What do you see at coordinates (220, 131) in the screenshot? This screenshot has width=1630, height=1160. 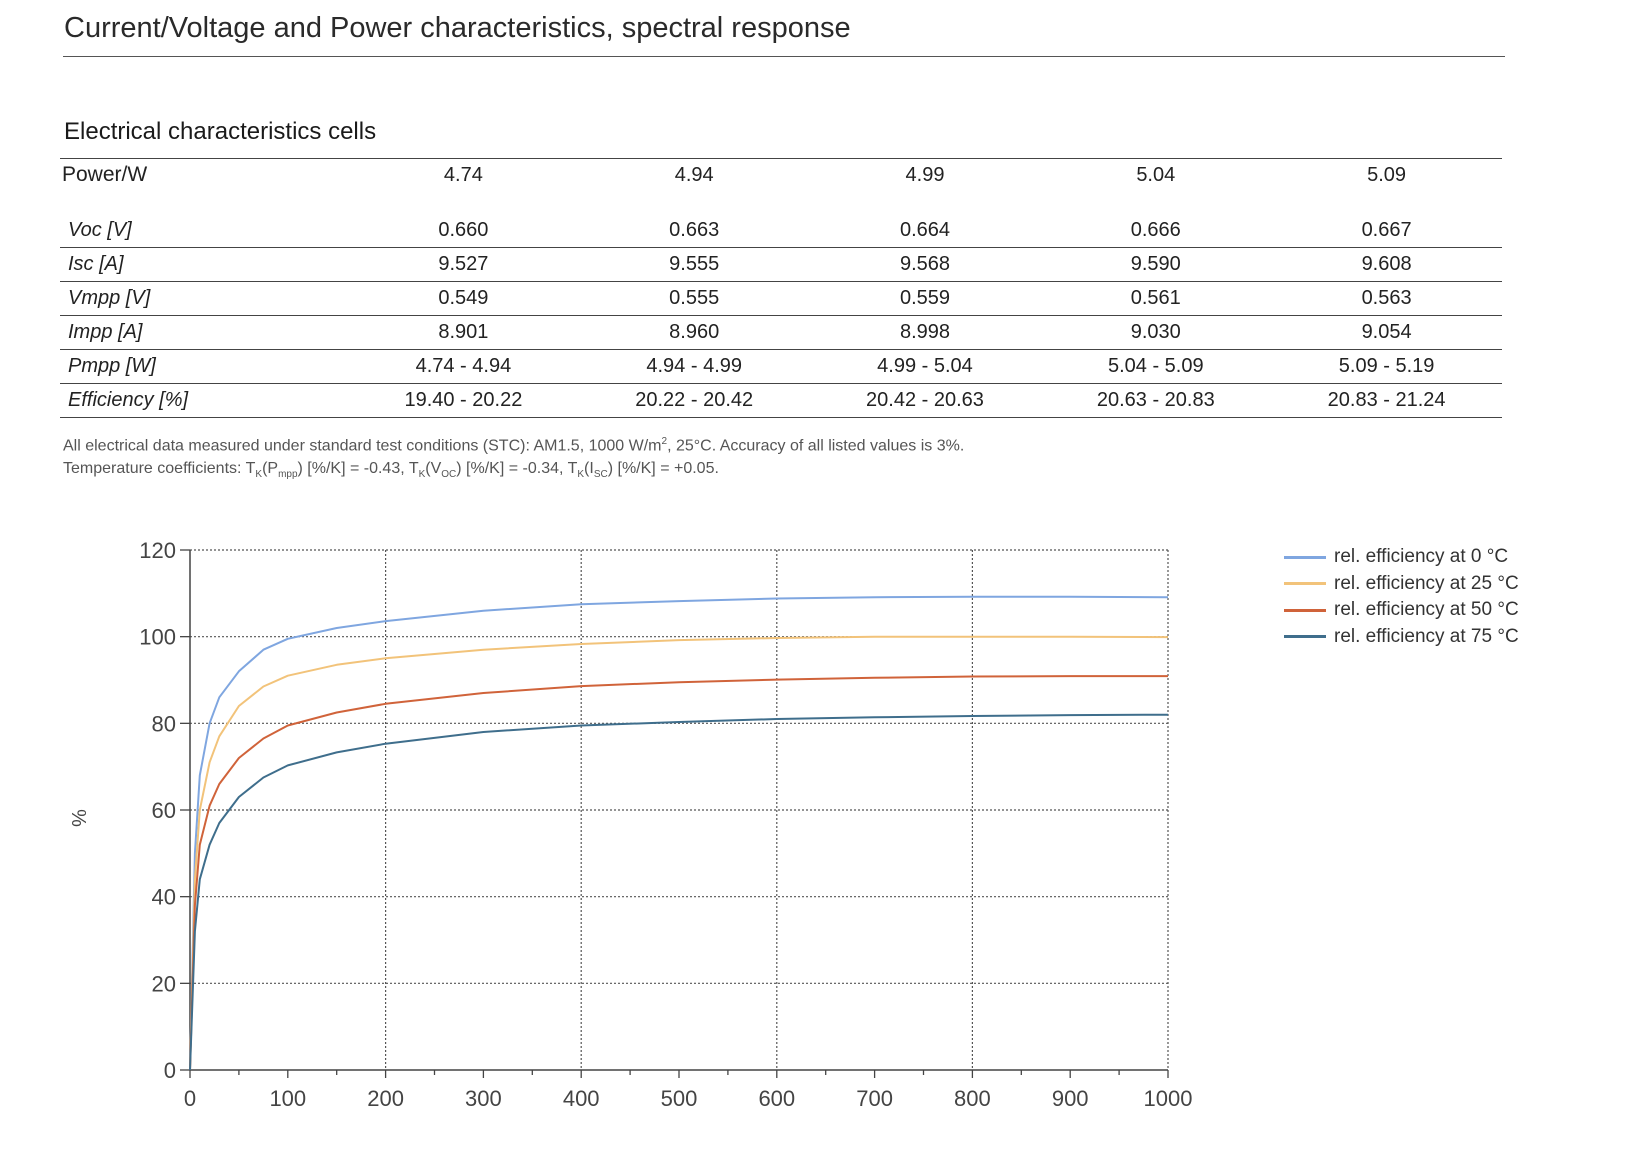 I see `table-title: Electrical characteristics cells` at bounding box center [220, 131].